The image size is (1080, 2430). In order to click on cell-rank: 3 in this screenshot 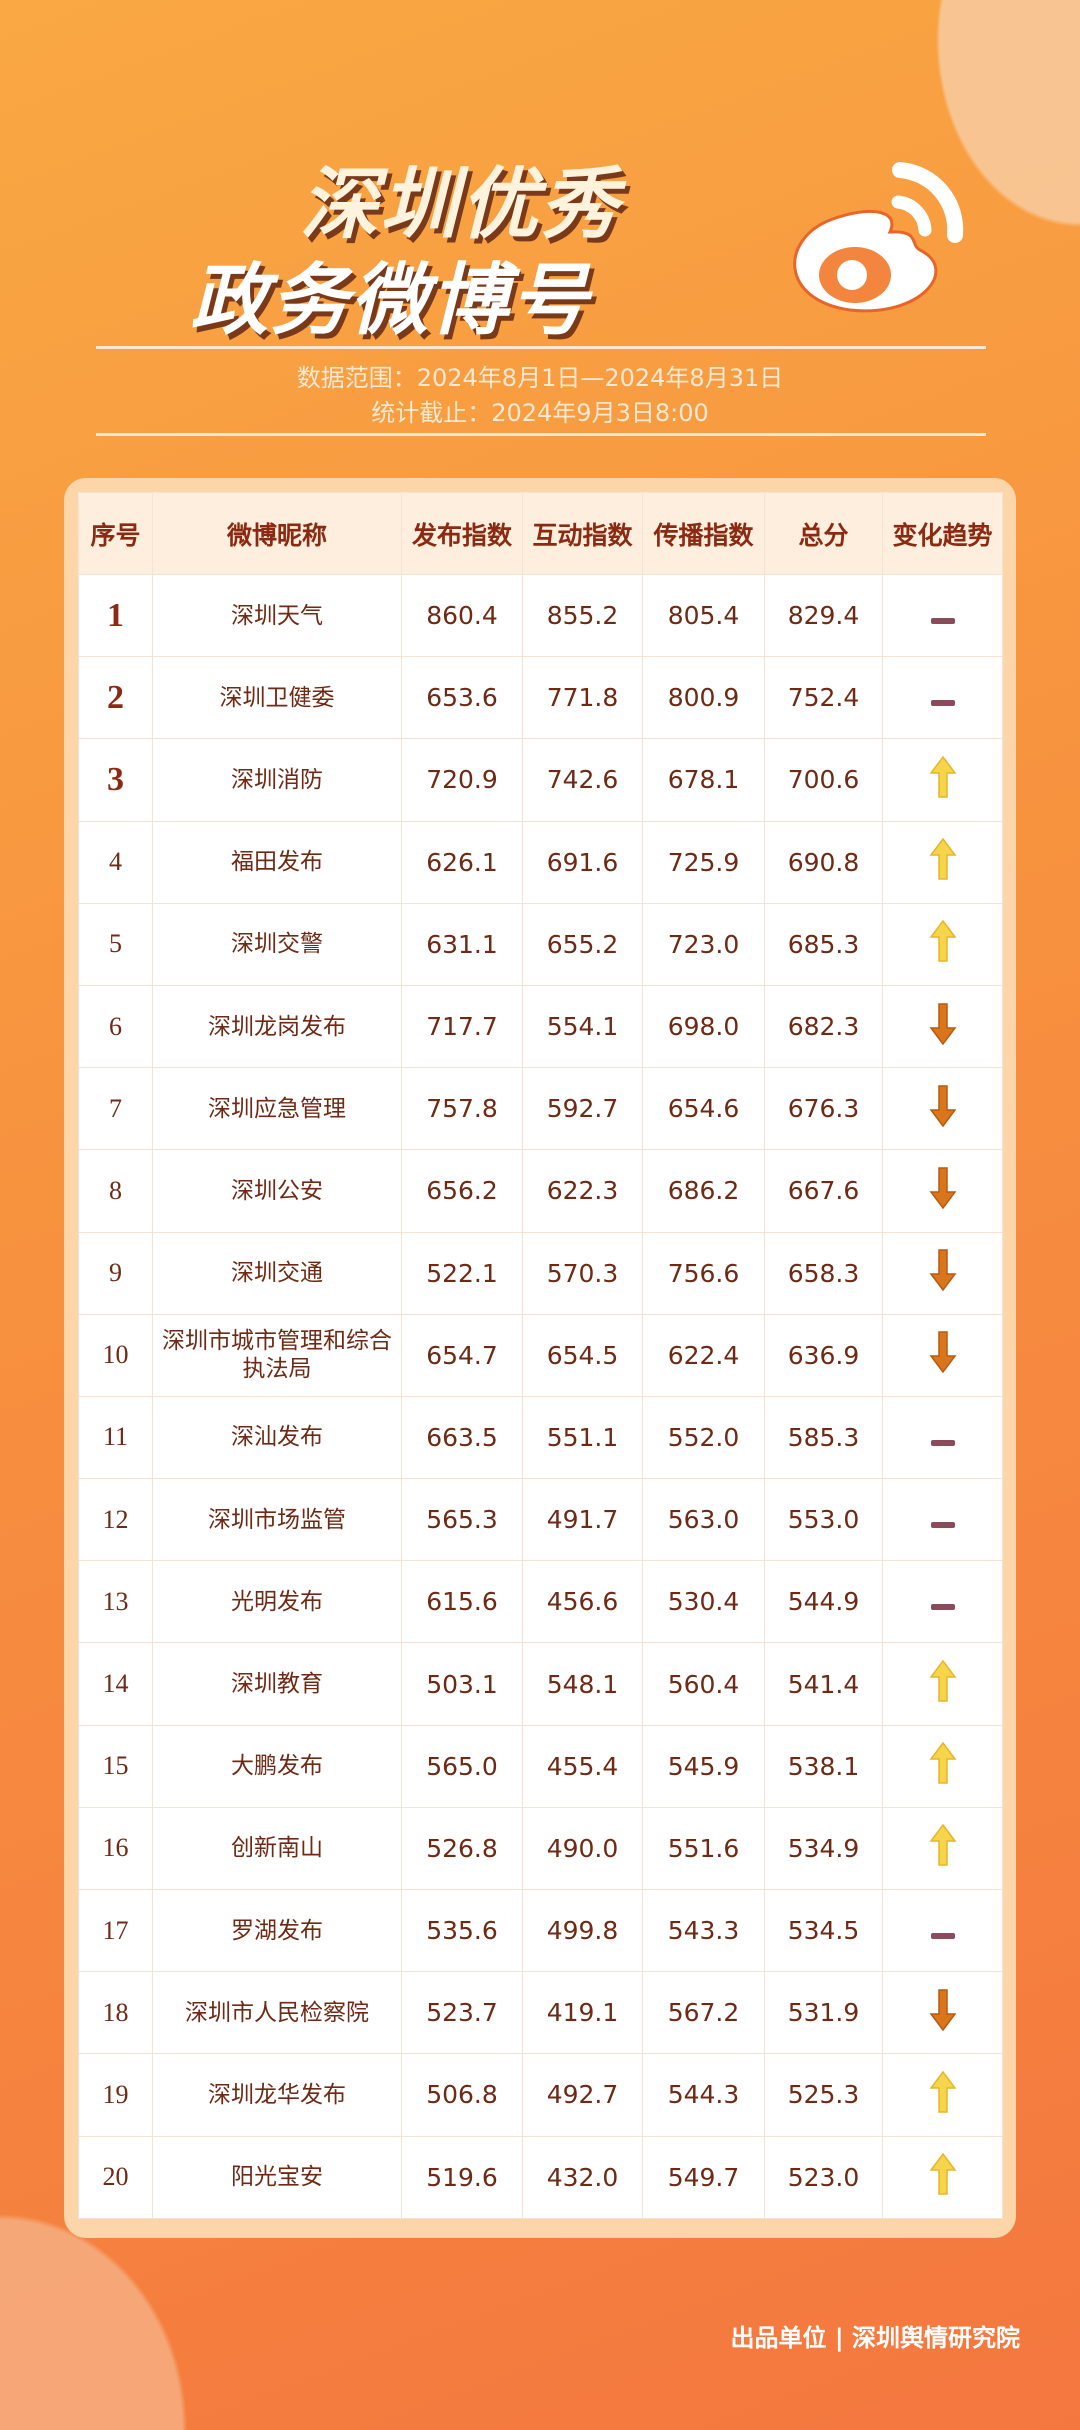, I will do `click(115, 780)`.